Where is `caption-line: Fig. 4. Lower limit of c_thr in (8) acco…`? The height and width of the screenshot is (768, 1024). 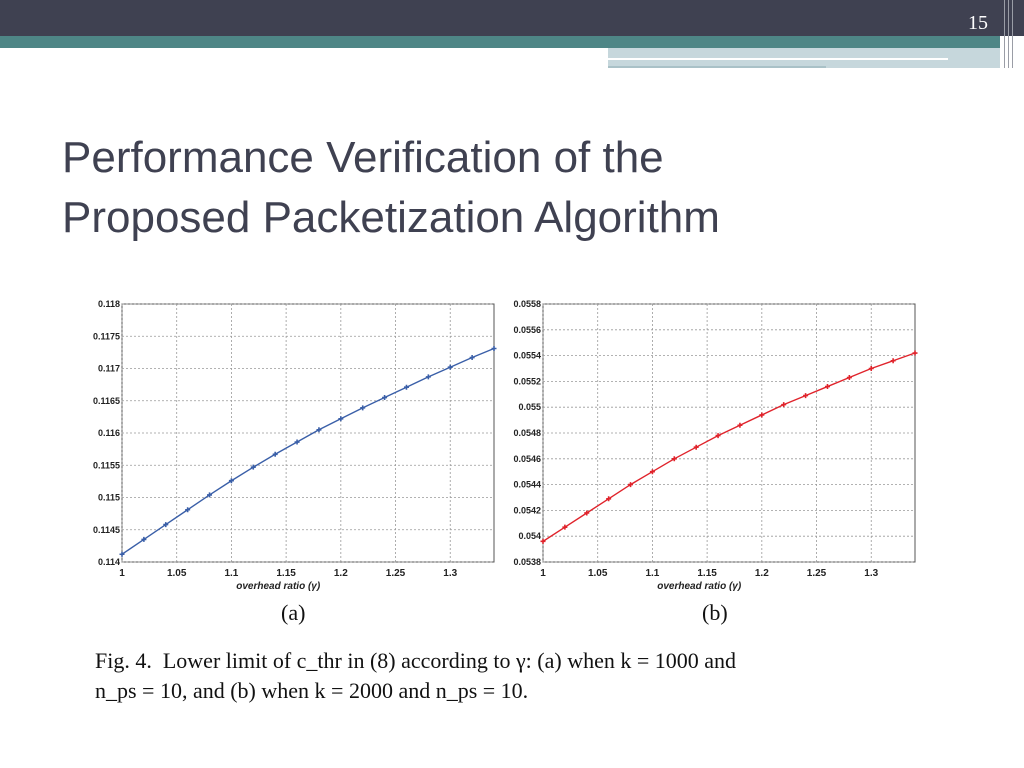 caption-line: Fig. 4. Lower limit of c_thr in (8) acco… is located at coordinates (416, 660).